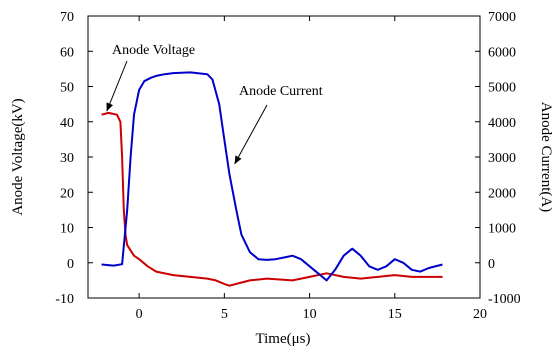 The height and width of the screenshot is (353, 552). Describe the element at coordinates (67, 193) in the screenshot. I see `y-left-tick-label: 20` at that location.